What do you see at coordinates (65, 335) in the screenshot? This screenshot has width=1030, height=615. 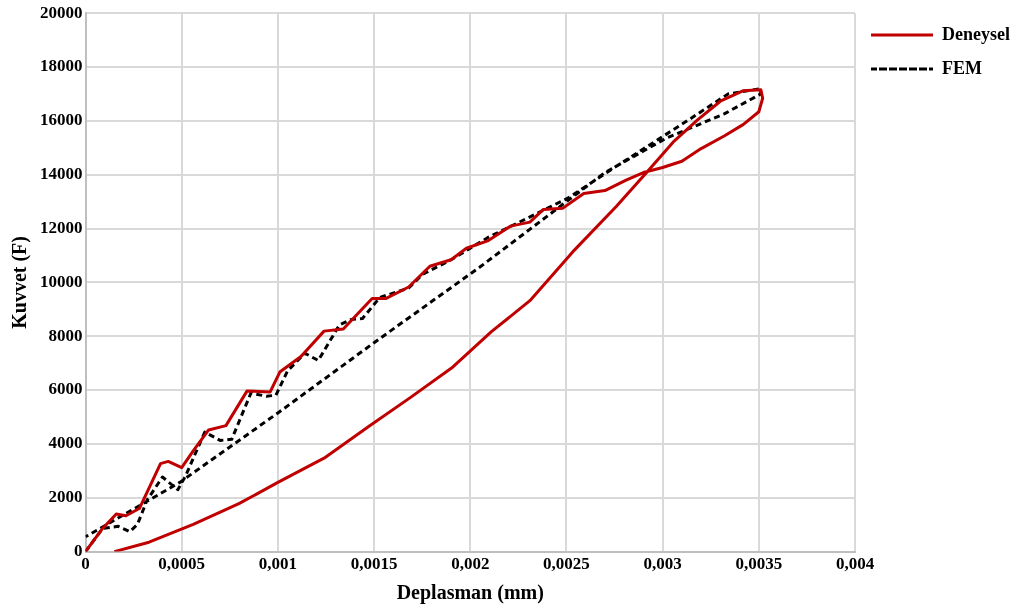 I see `y-tick-label: 8000` at bounding box center [65, 335].